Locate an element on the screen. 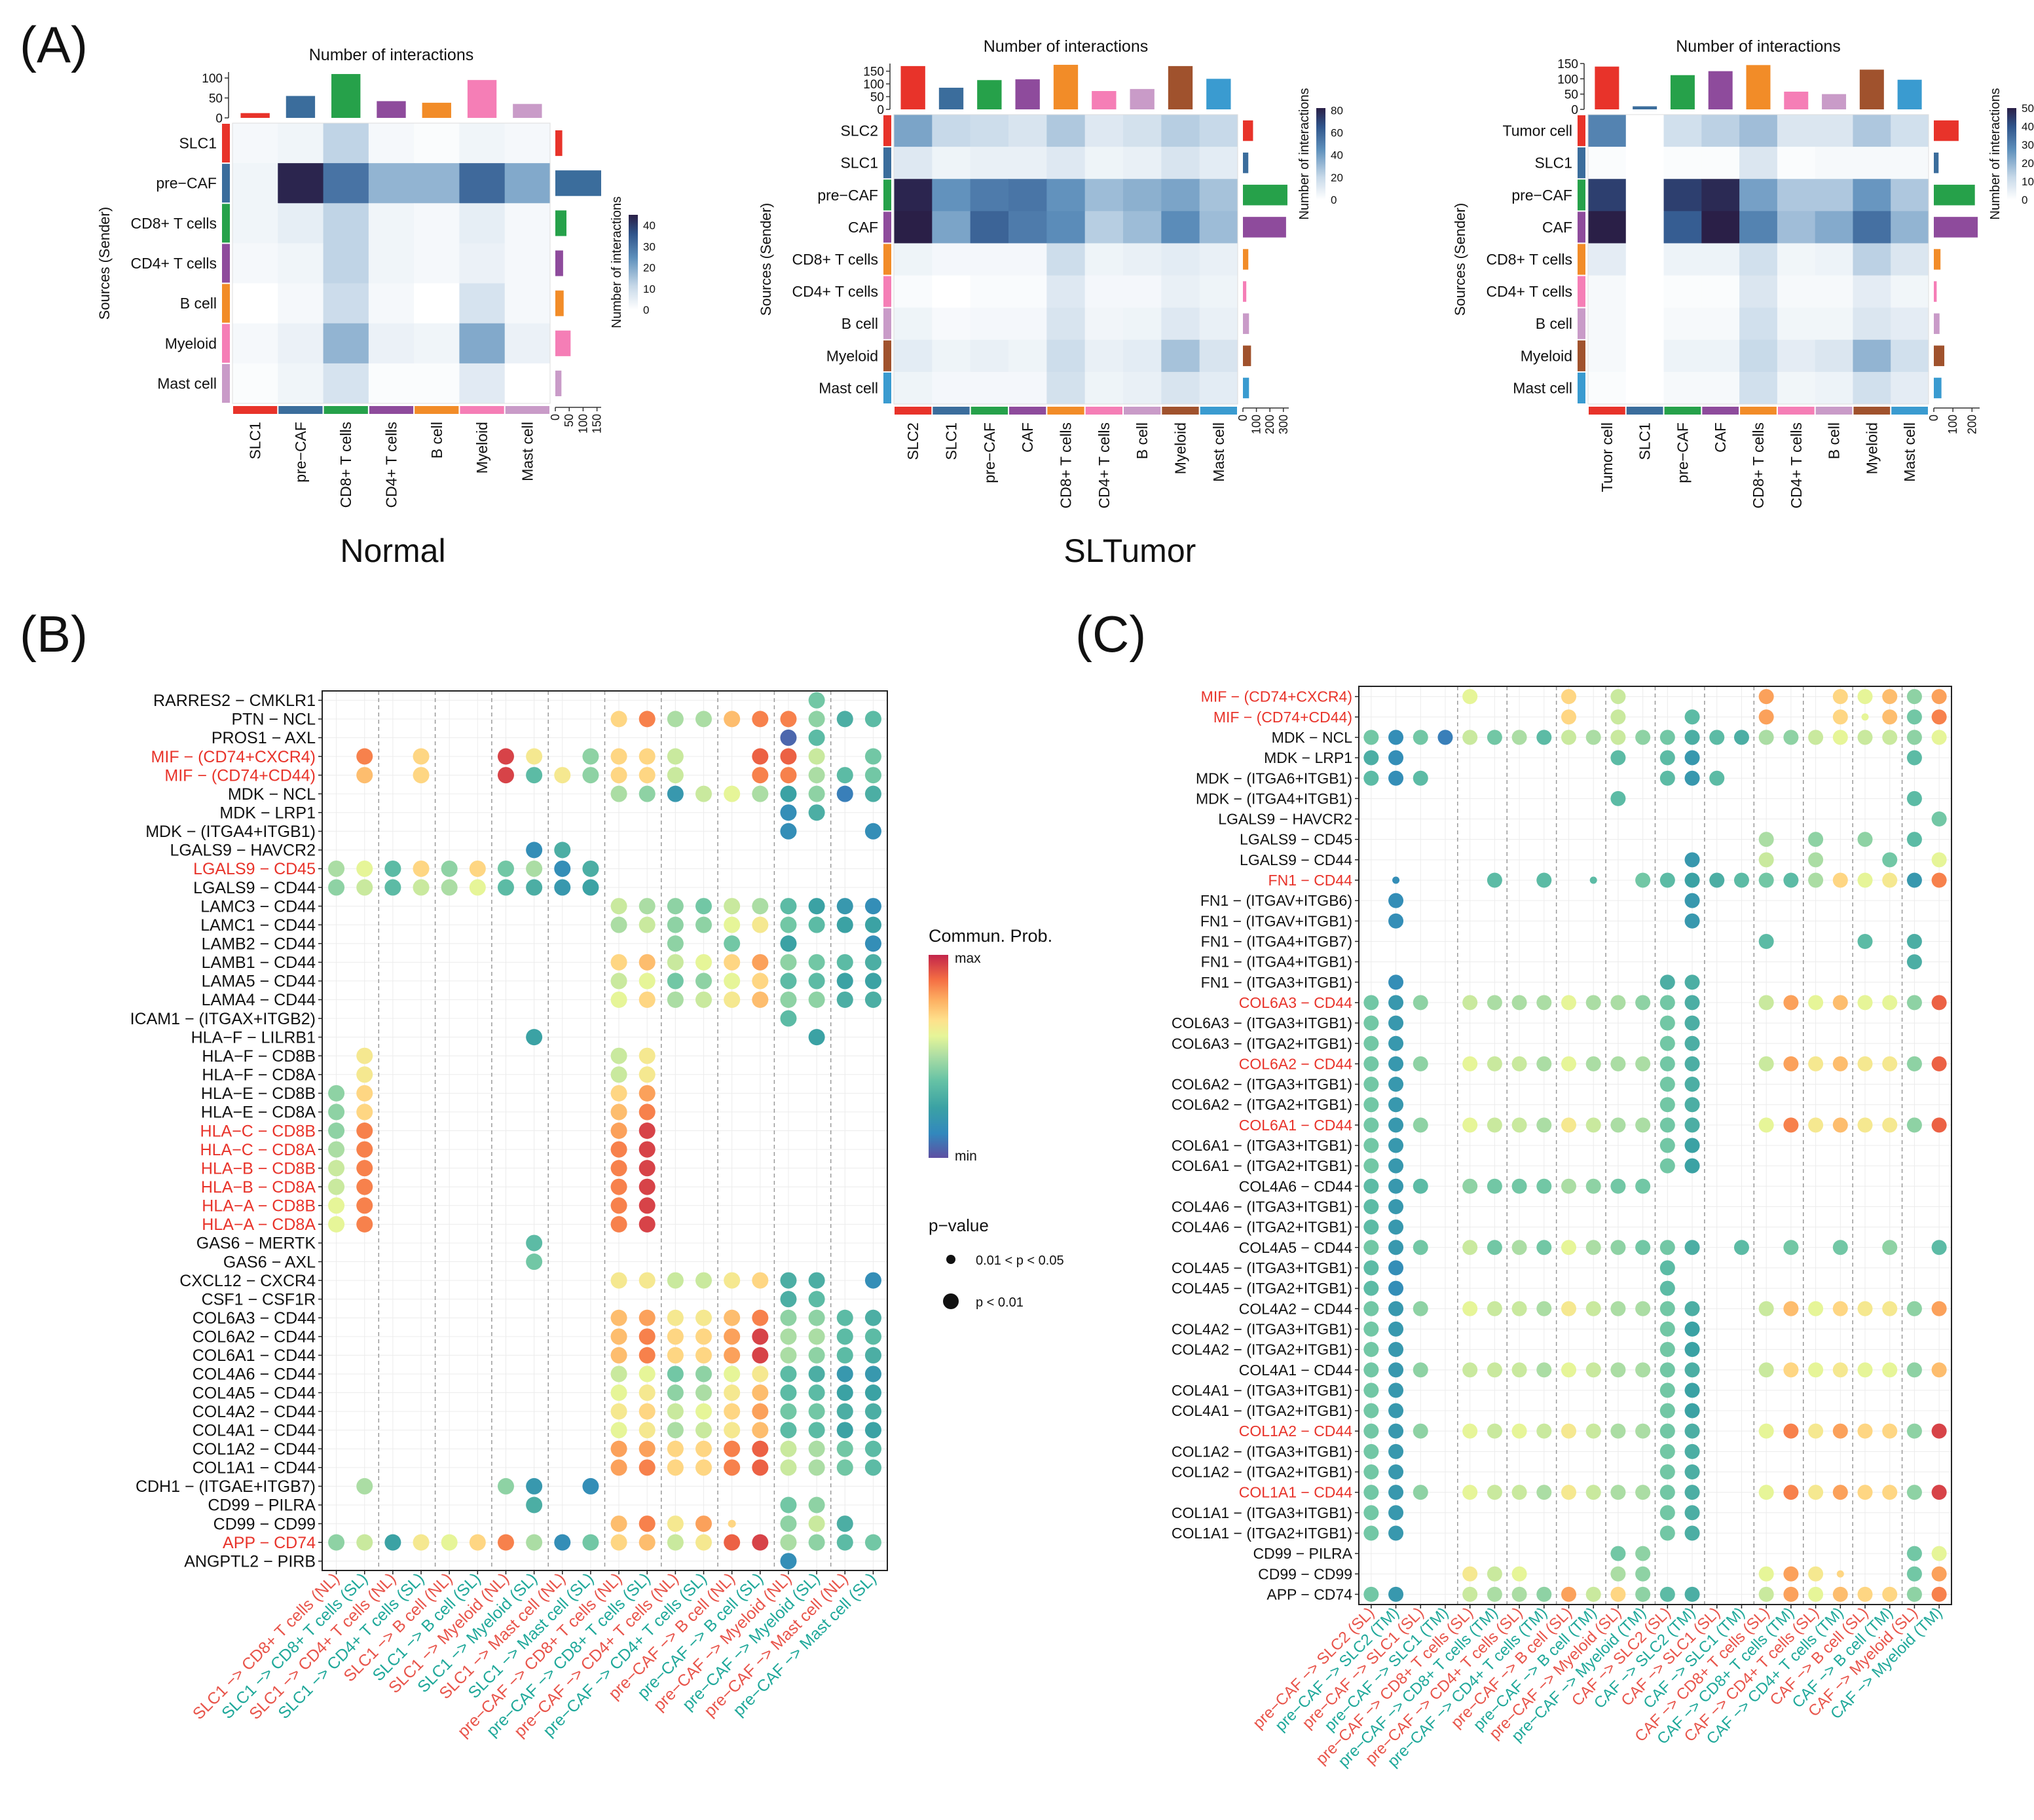 The image size is (2034, 1820). receiver-label: SLC2 is located at coordinates (912, 441).